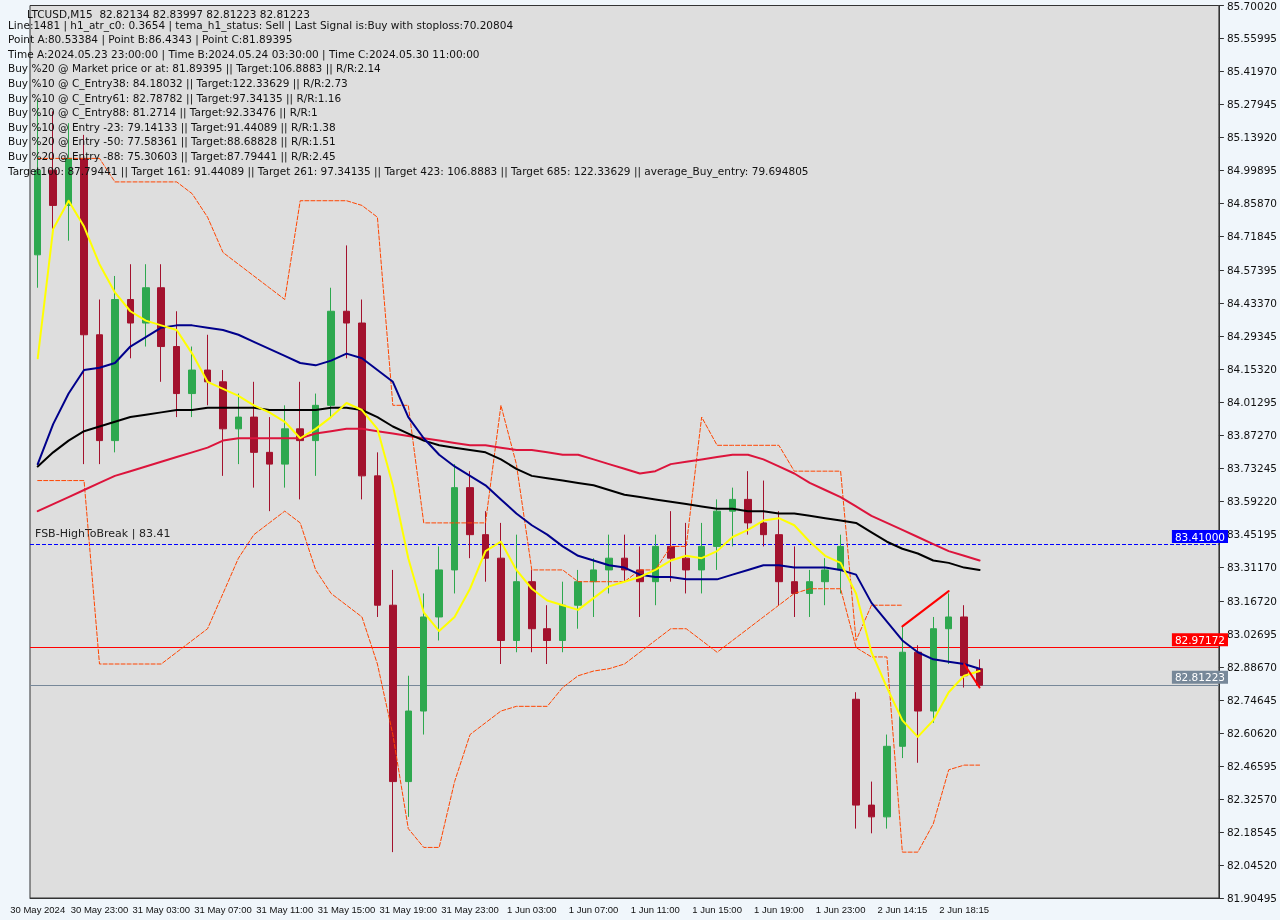  Describe the element at coordinates (531, 909) in the screenshot. I see `x-tick-label: 1 Jun 03:00` at that location.